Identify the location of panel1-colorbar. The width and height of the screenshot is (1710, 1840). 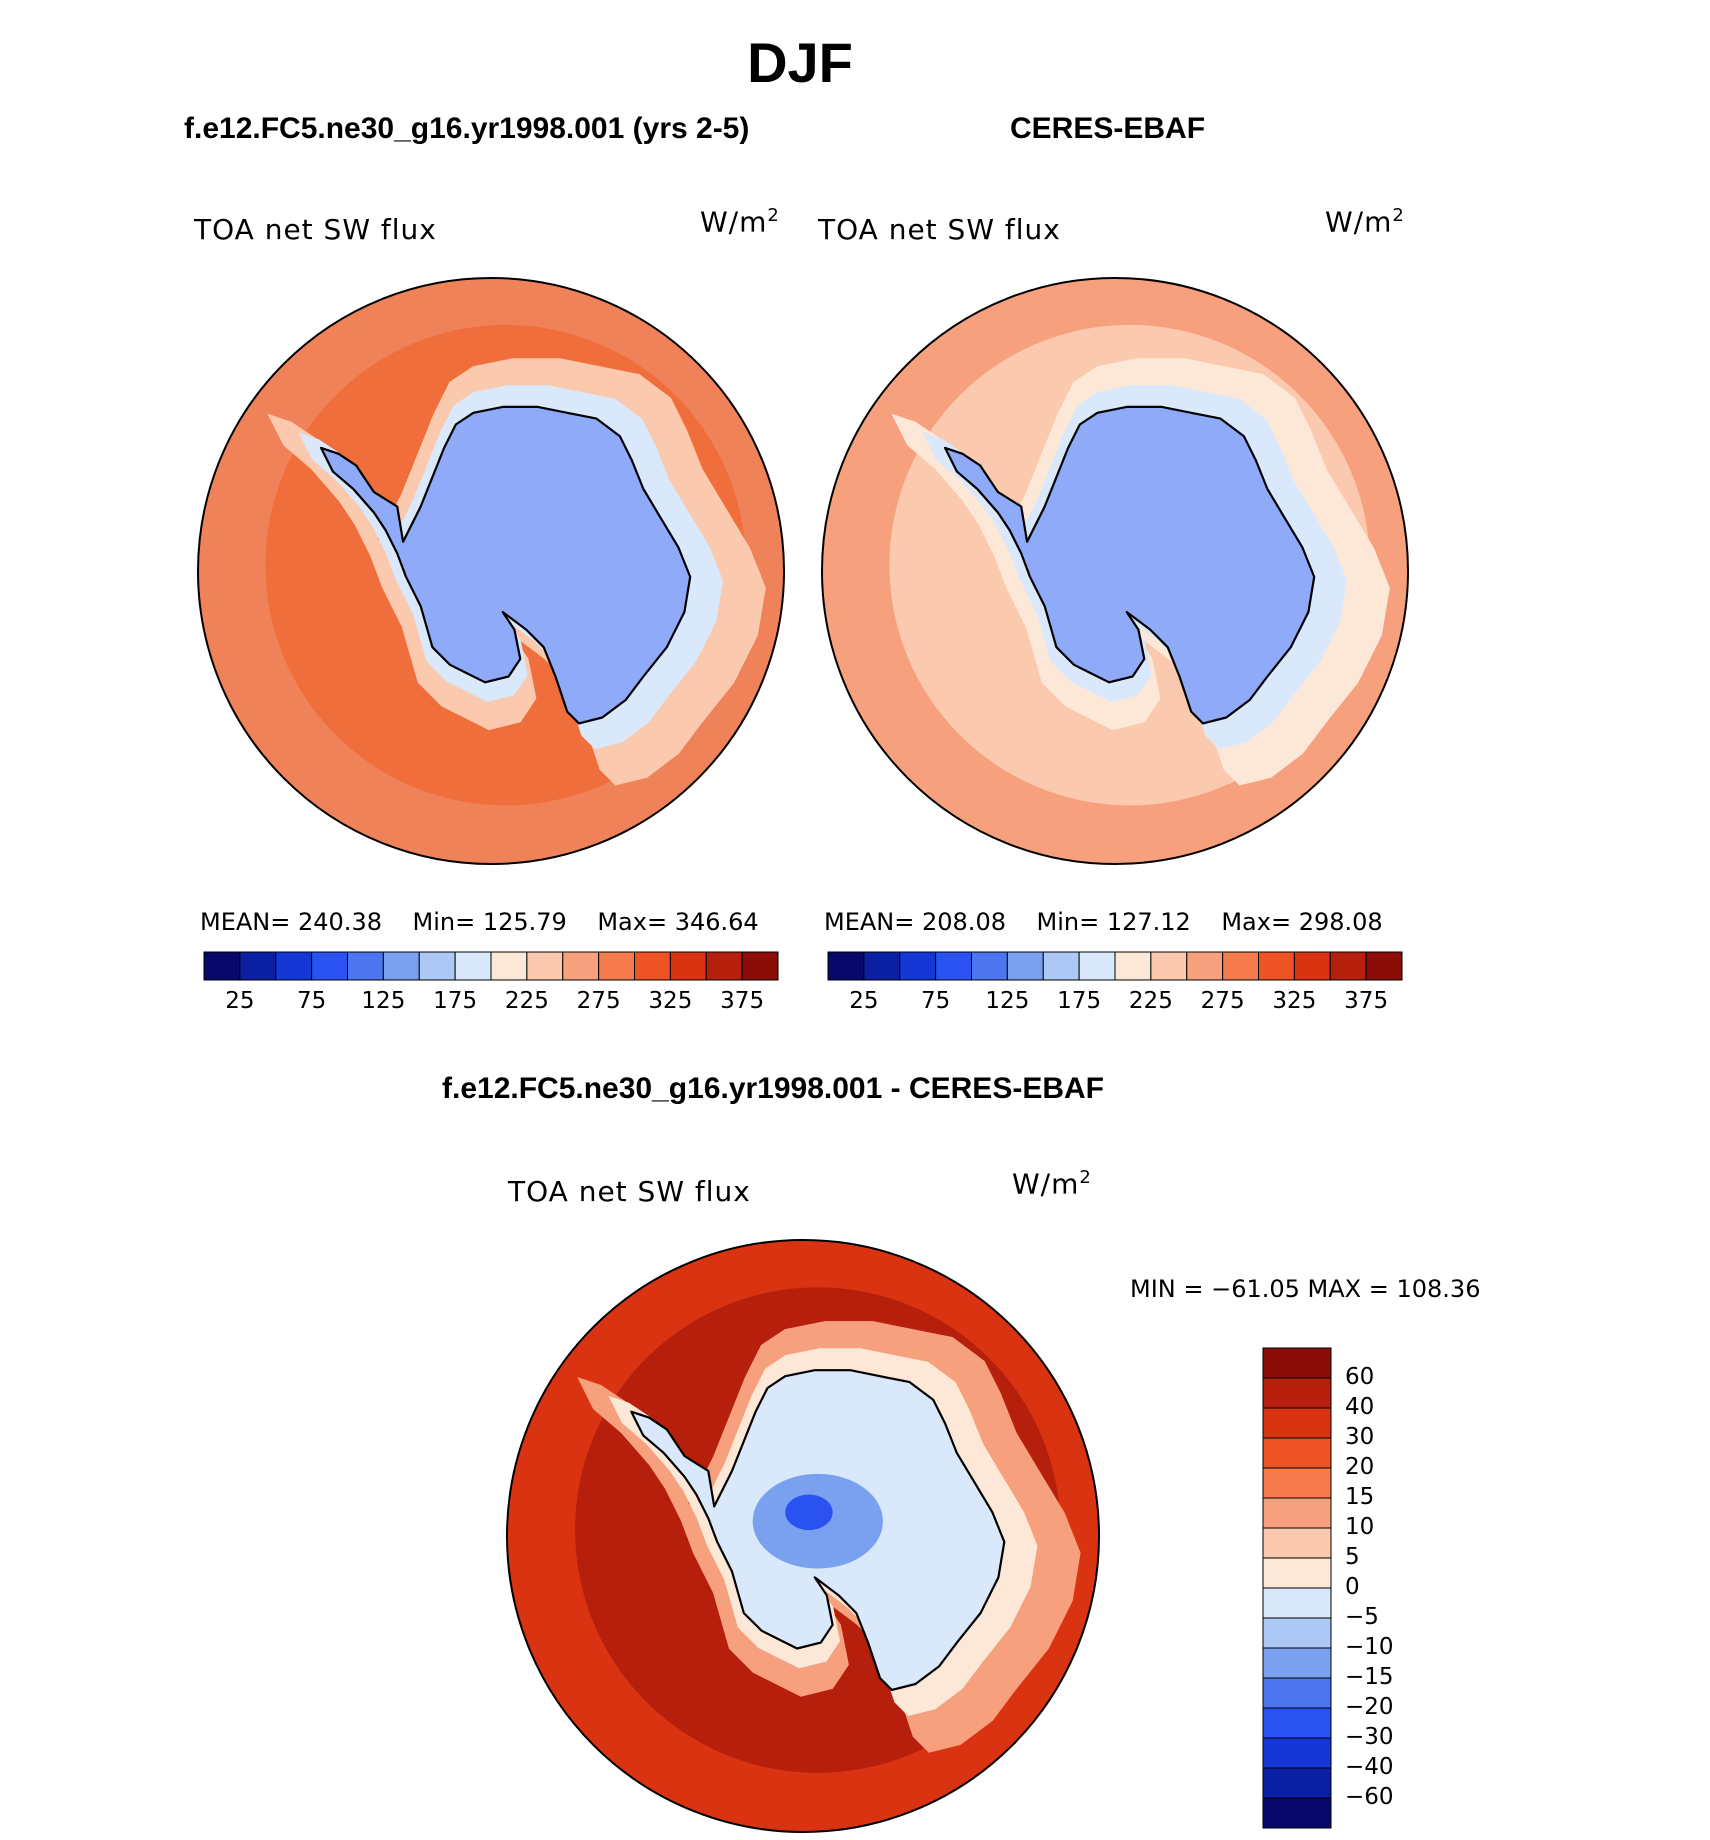
(491, 966).